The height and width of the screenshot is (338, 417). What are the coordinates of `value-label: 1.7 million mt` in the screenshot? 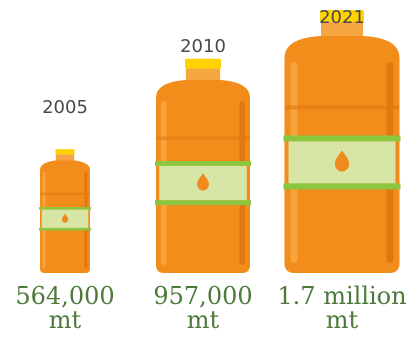 It's located at (341, 308).